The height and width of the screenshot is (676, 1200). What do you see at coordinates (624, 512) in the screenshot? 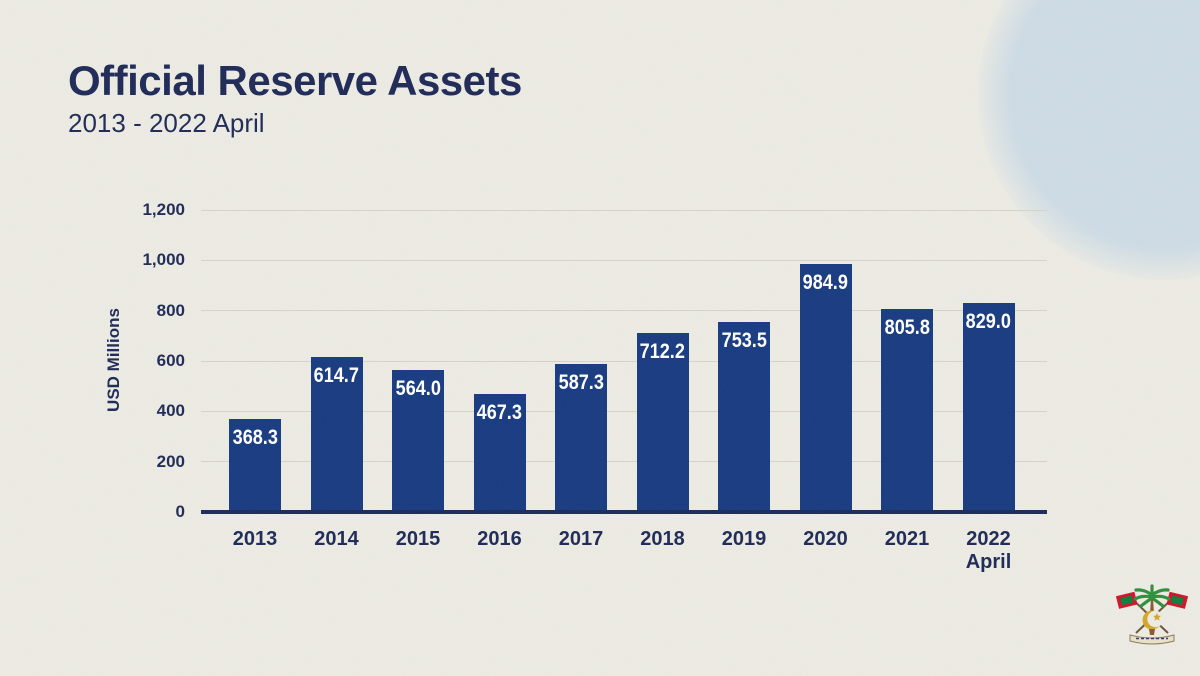
I see `x-axis-line` at bounding box center [624, 512].